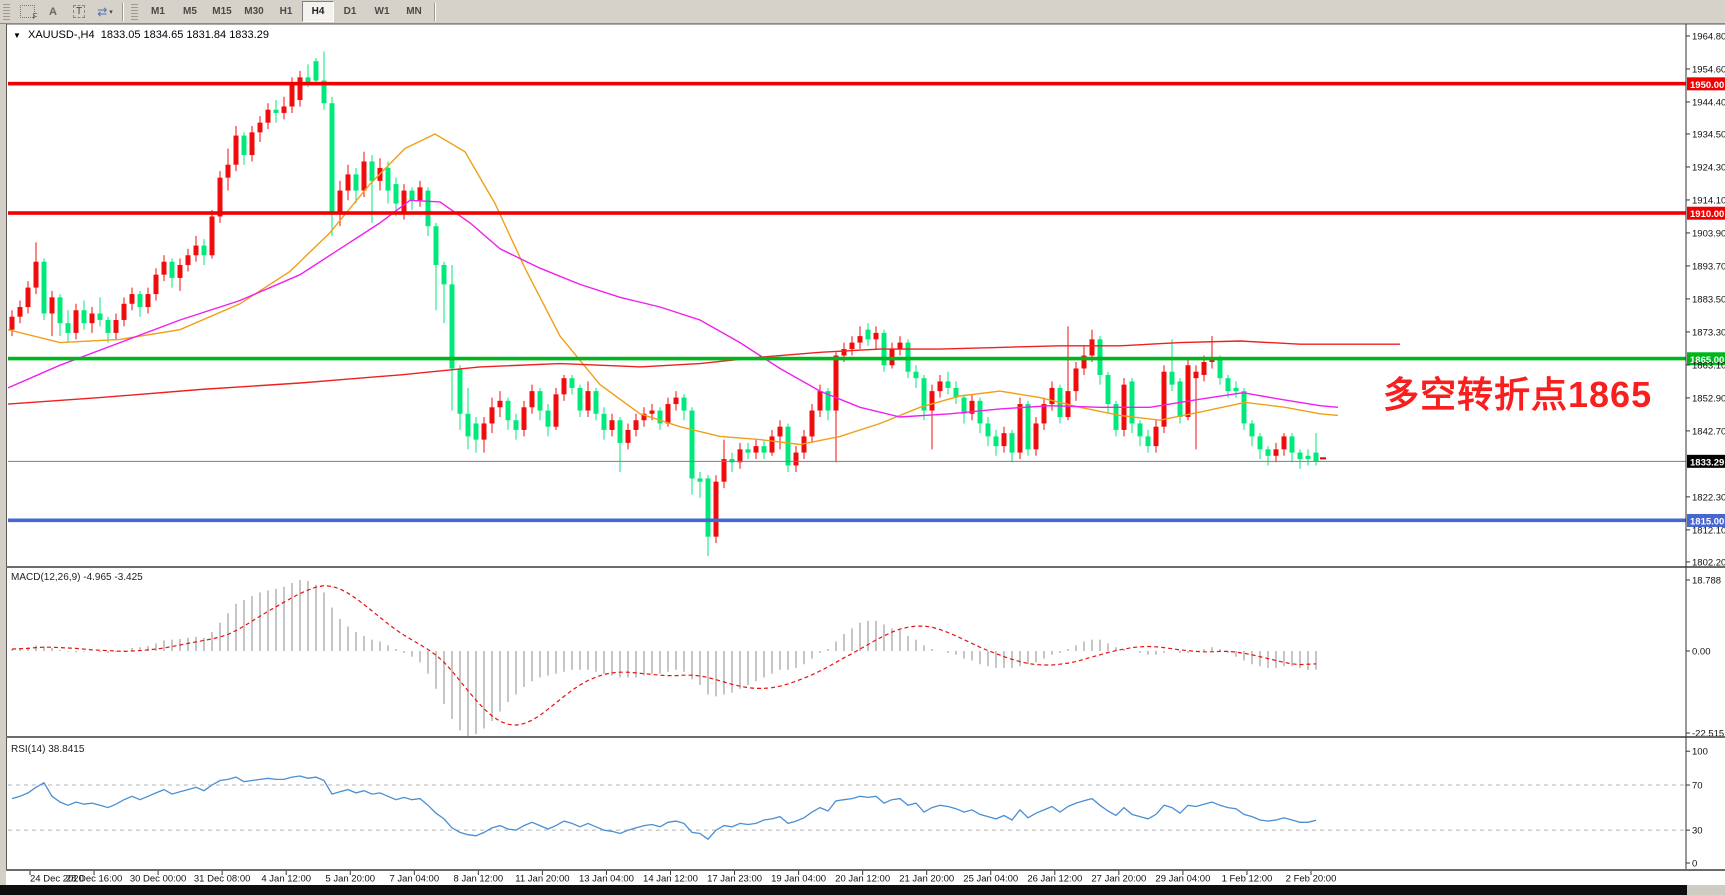 This screenshot has width=1725, height=895. I want to click on ohlc-values: 1833.05 1834.65 1831.84 1833.29, so click(184, 35).